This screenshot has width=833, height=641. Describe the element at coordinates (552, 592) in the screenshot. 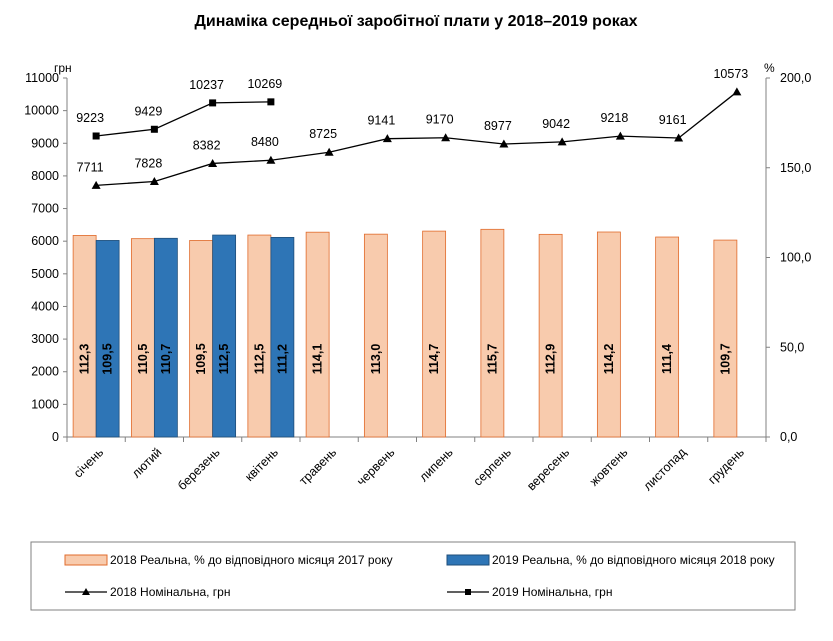

I see `legend-label-2019-nominal: 2019 Номінальна, грн` at that location.